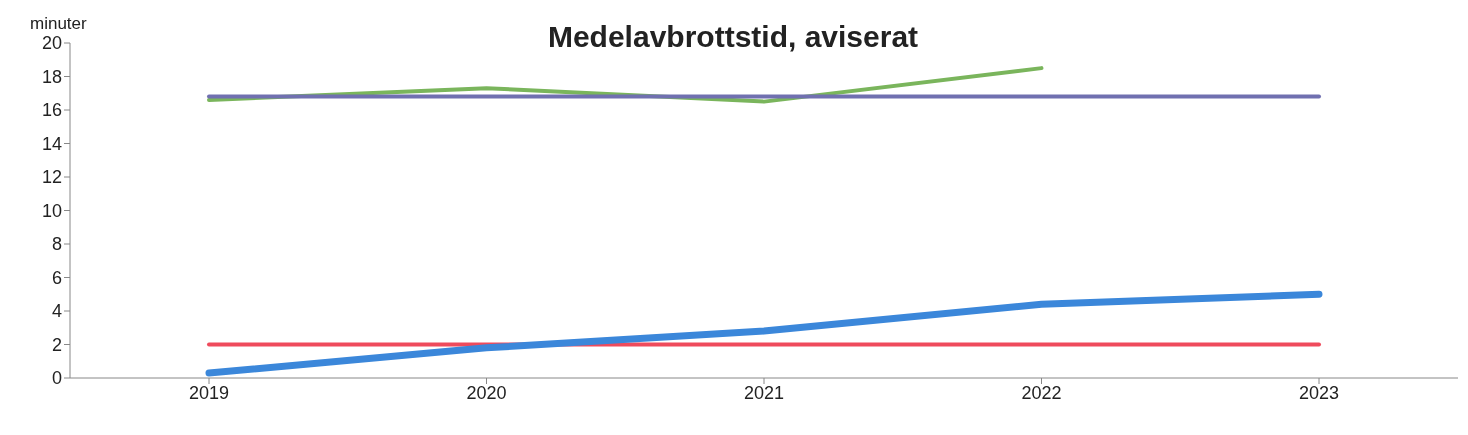 This screenshot has width=1468, height=435. Describe the element at coordinates (1041, 392) in the screenshot. I see `x-tick-label: 2022` at that location.